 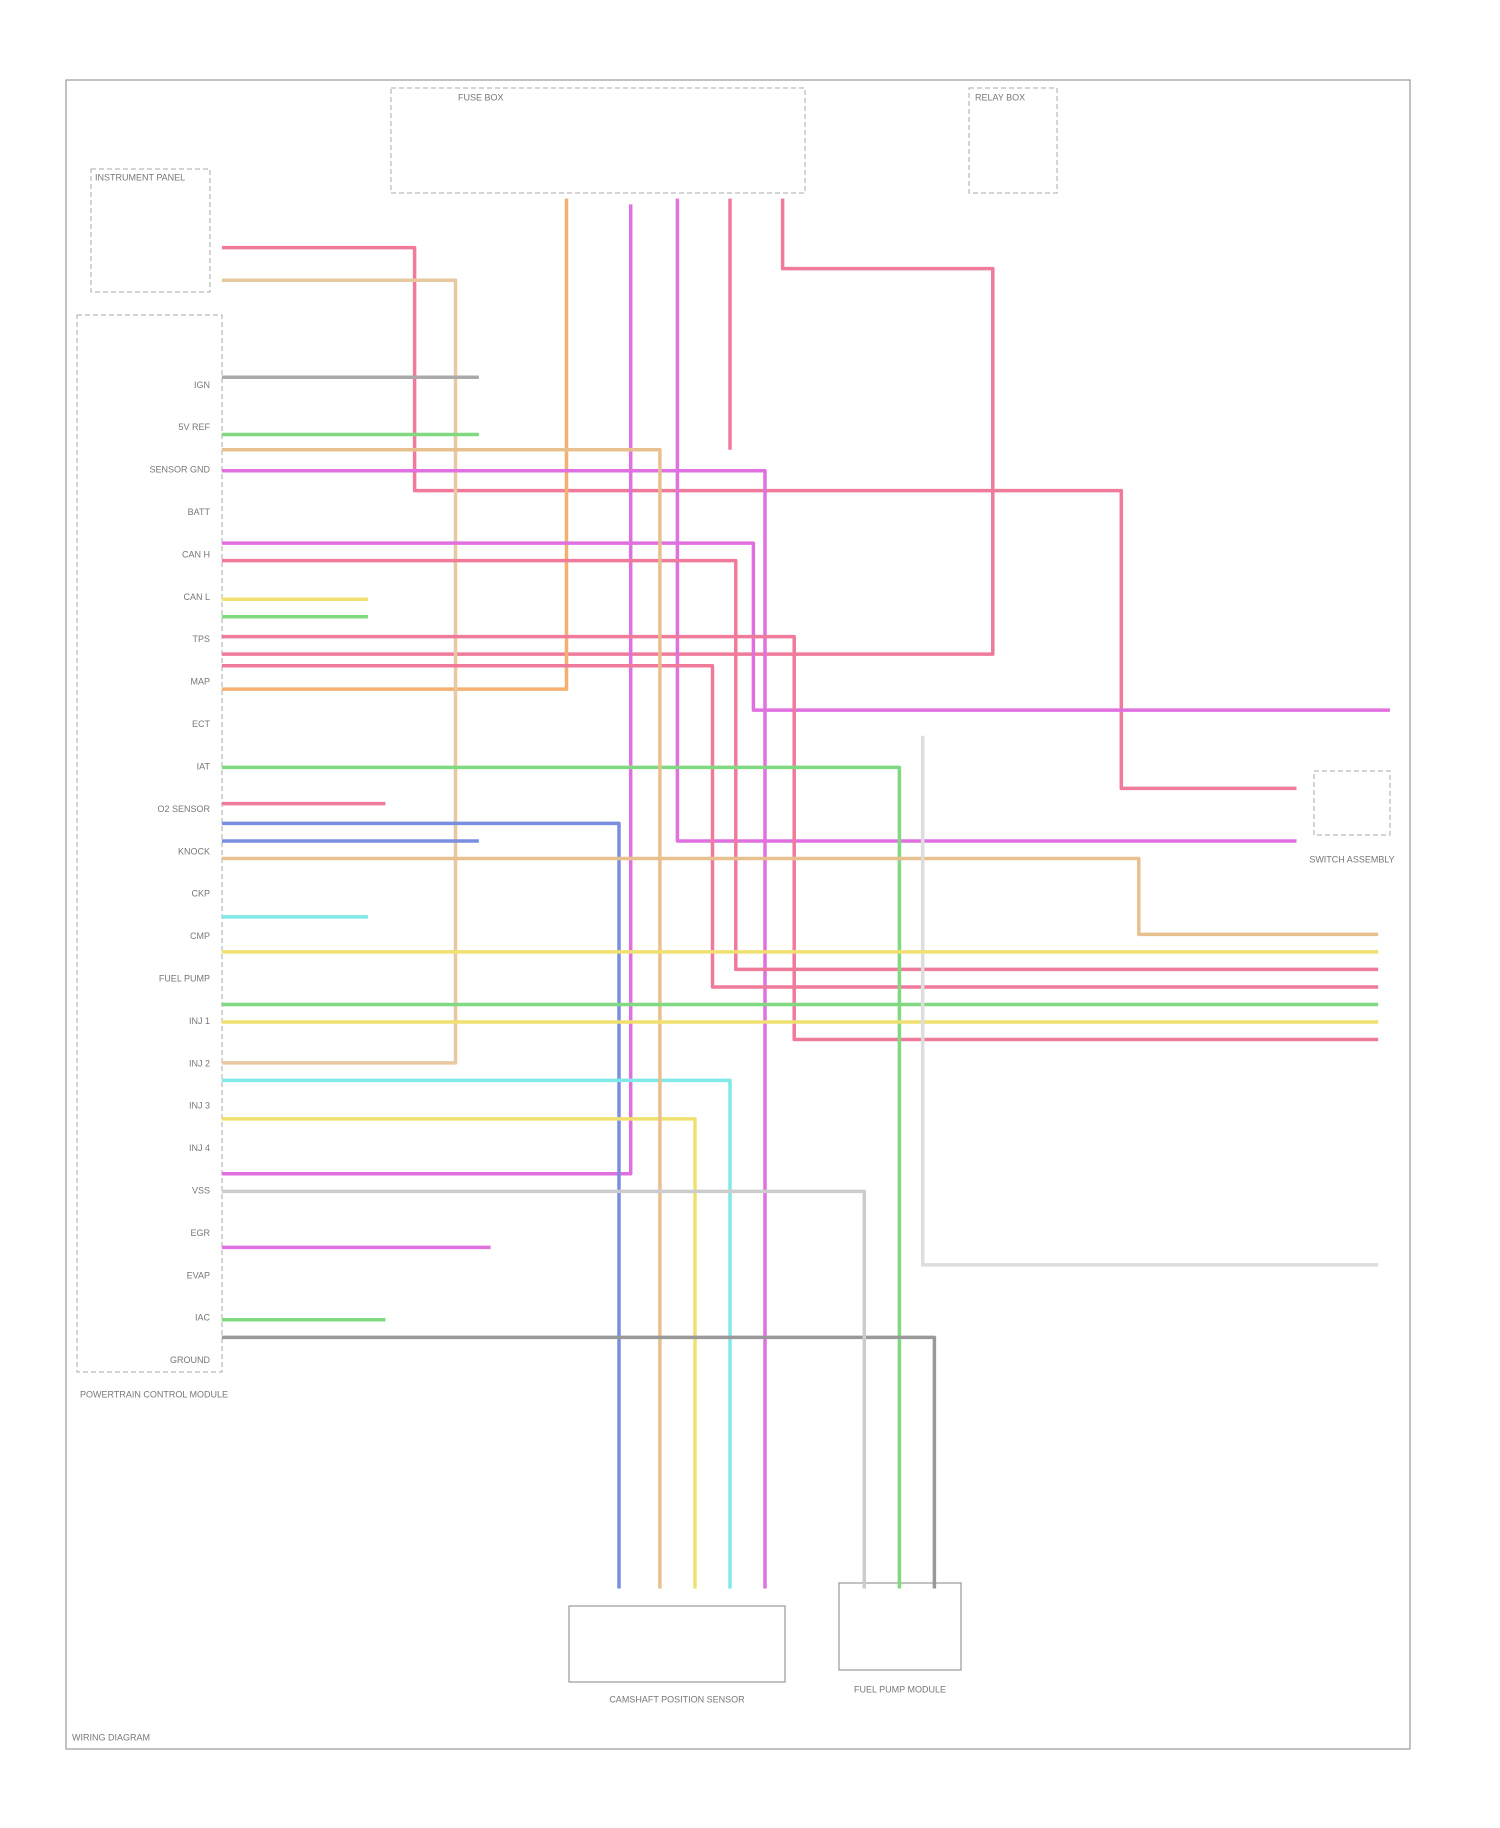 What do you see at coordinates (900, 1689) in the screenshot?
I see `bottom-right-label: FUEL PUMP MODULE` at bounding box center [900, 1689].